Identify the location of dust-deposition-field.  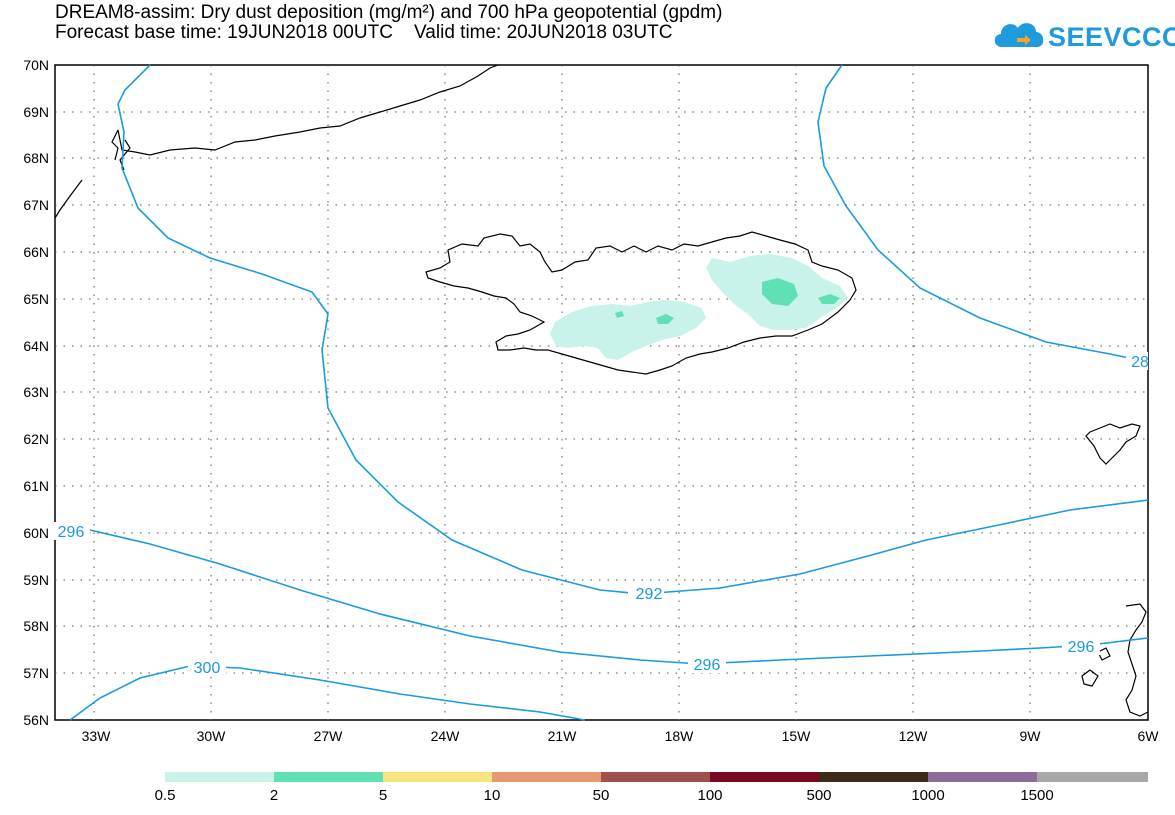
(699, 307).